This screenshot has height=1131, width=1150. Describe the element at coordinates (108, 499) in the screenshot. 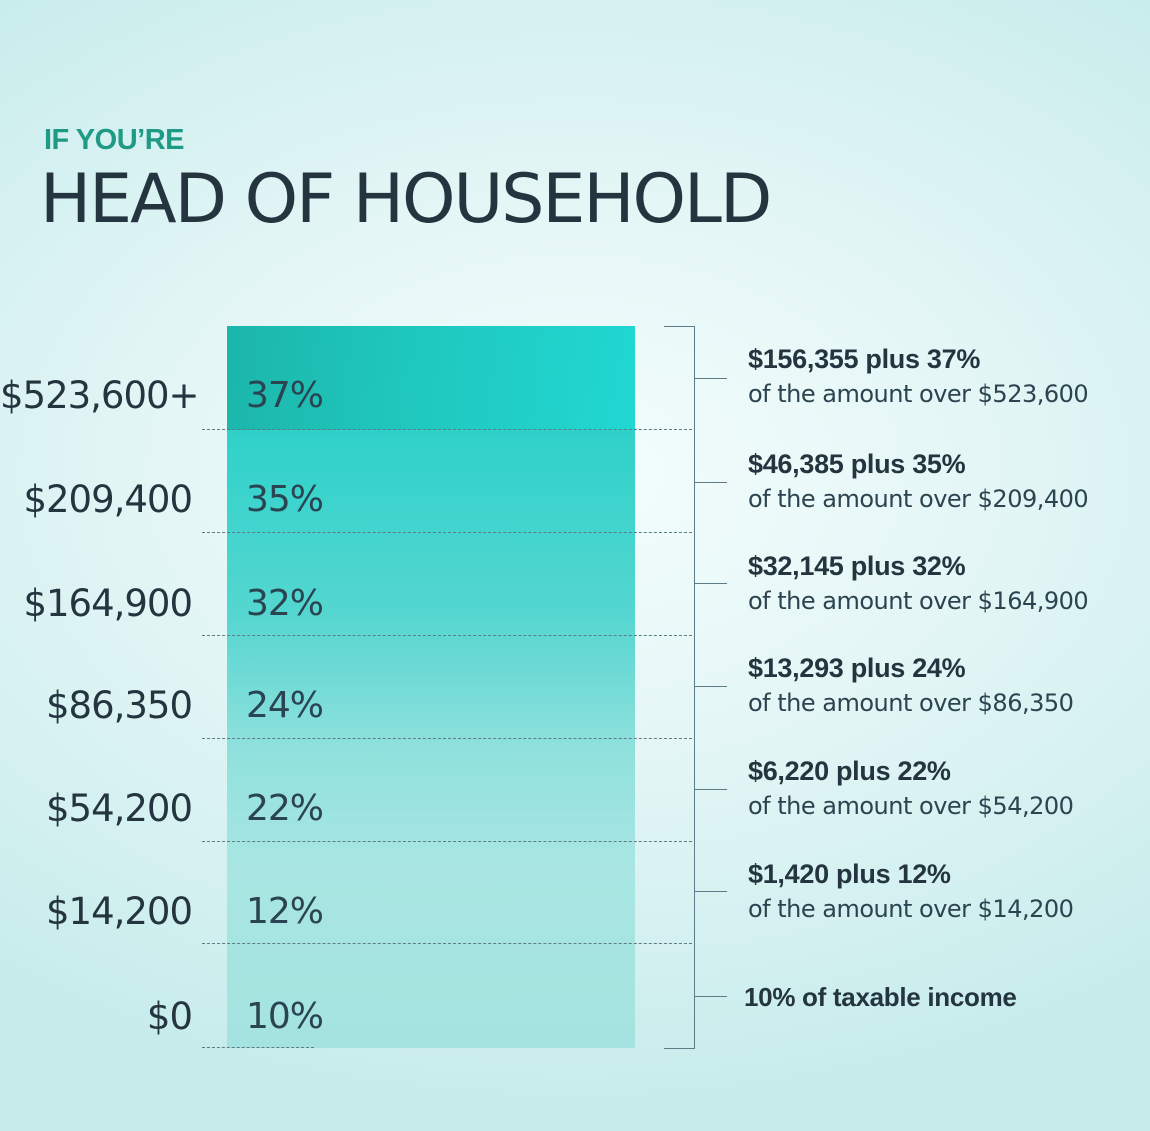

I see `threshold-label: $209,400` at that location.